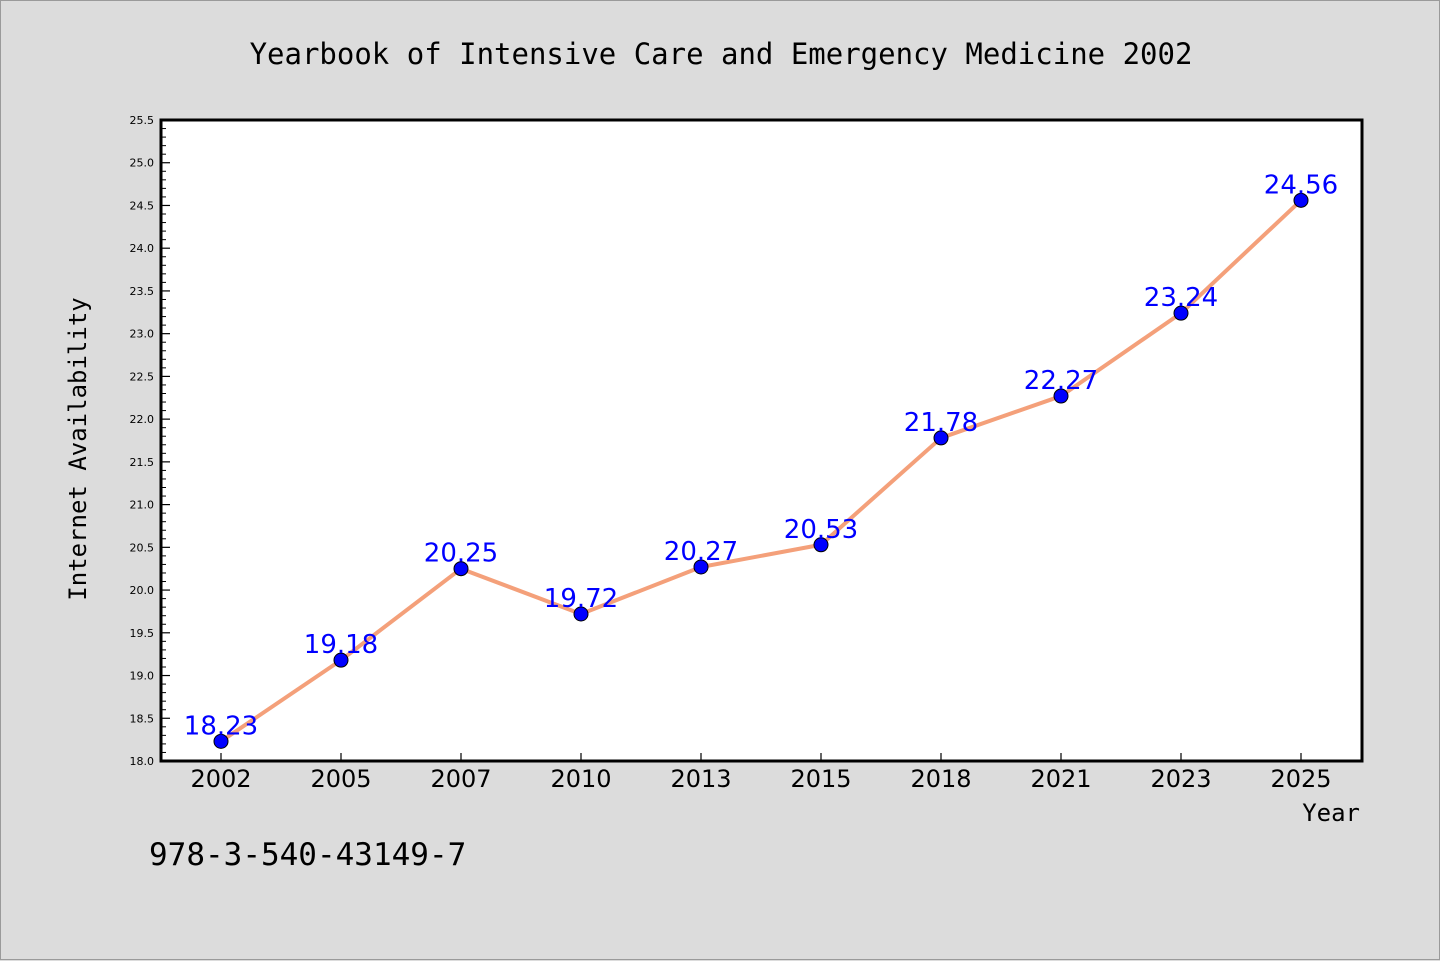 Image resolution: width=1440 pixels, height=961 pixels. Describe the element at coordinates (580, 779) in the screenshot. I see `x-tick-label: 2010` at that location.